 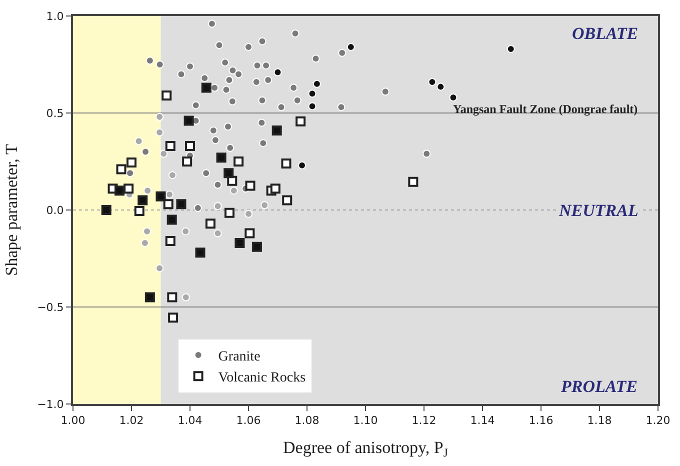 What do you see at coordinates (658, 421) in the screenshot?
I see `x-tick-label: 1.20` at bounding box center [658, 421].